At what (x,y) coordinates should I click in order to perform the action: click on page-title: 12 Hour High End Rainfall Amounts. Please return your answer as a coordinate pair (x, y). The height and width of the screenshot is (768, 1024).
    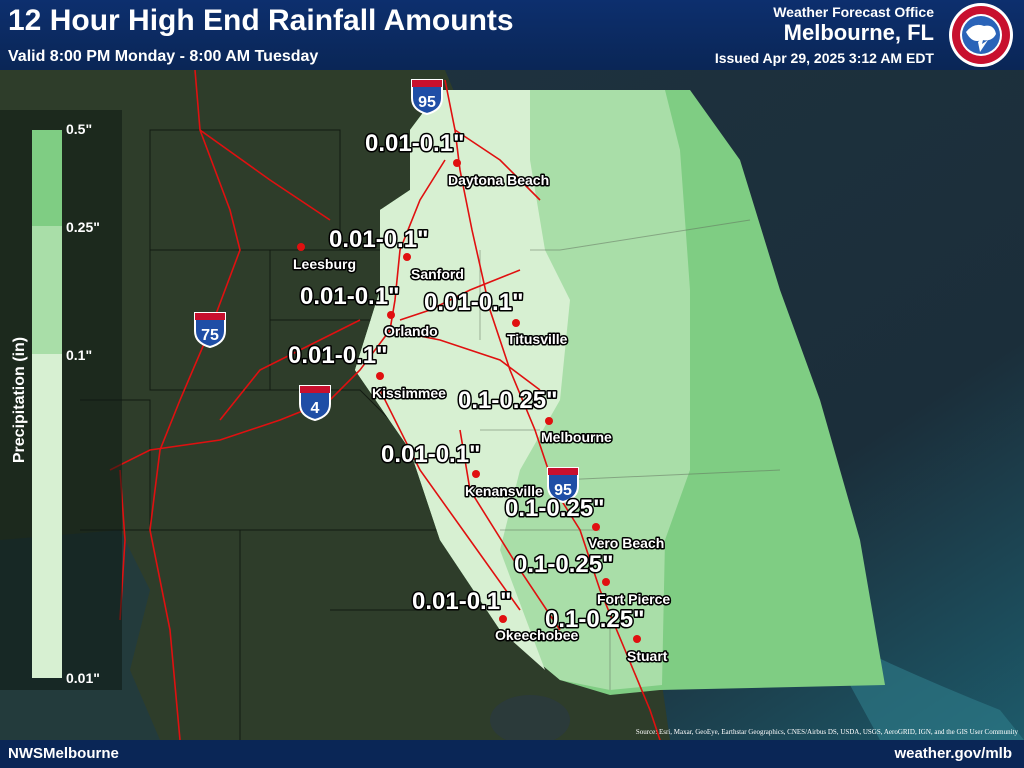
    Looking at the image, I should click on (261, 20).